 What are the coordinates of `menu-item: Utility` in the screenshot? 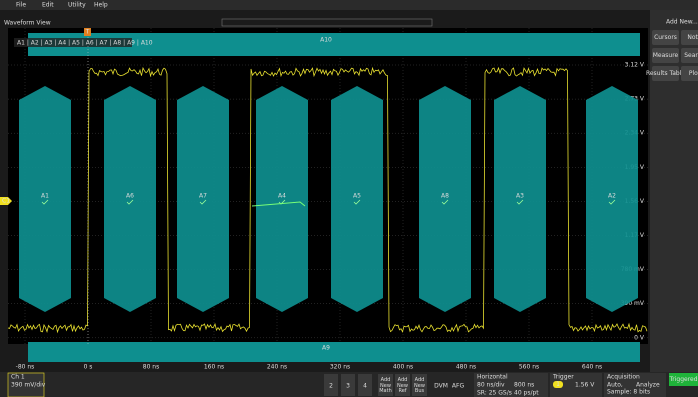 It's located at (77, 5).